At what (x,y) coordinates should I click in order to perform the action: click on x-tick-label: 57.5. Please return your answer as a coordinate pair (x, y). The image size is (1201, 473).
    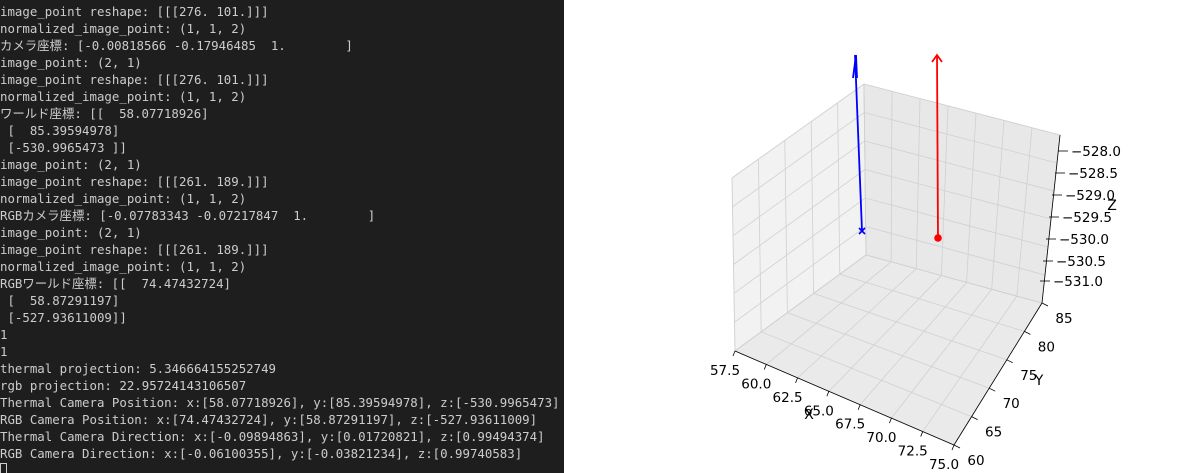
    Looking at the image, I should click on (725, 371).